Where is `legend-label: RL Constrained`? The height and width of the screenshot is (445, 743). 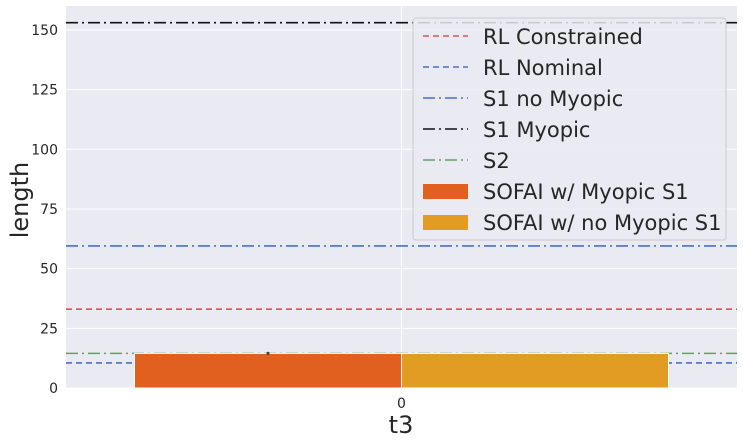 legend-label: RL Constrained is located at coordinates (563, 37).